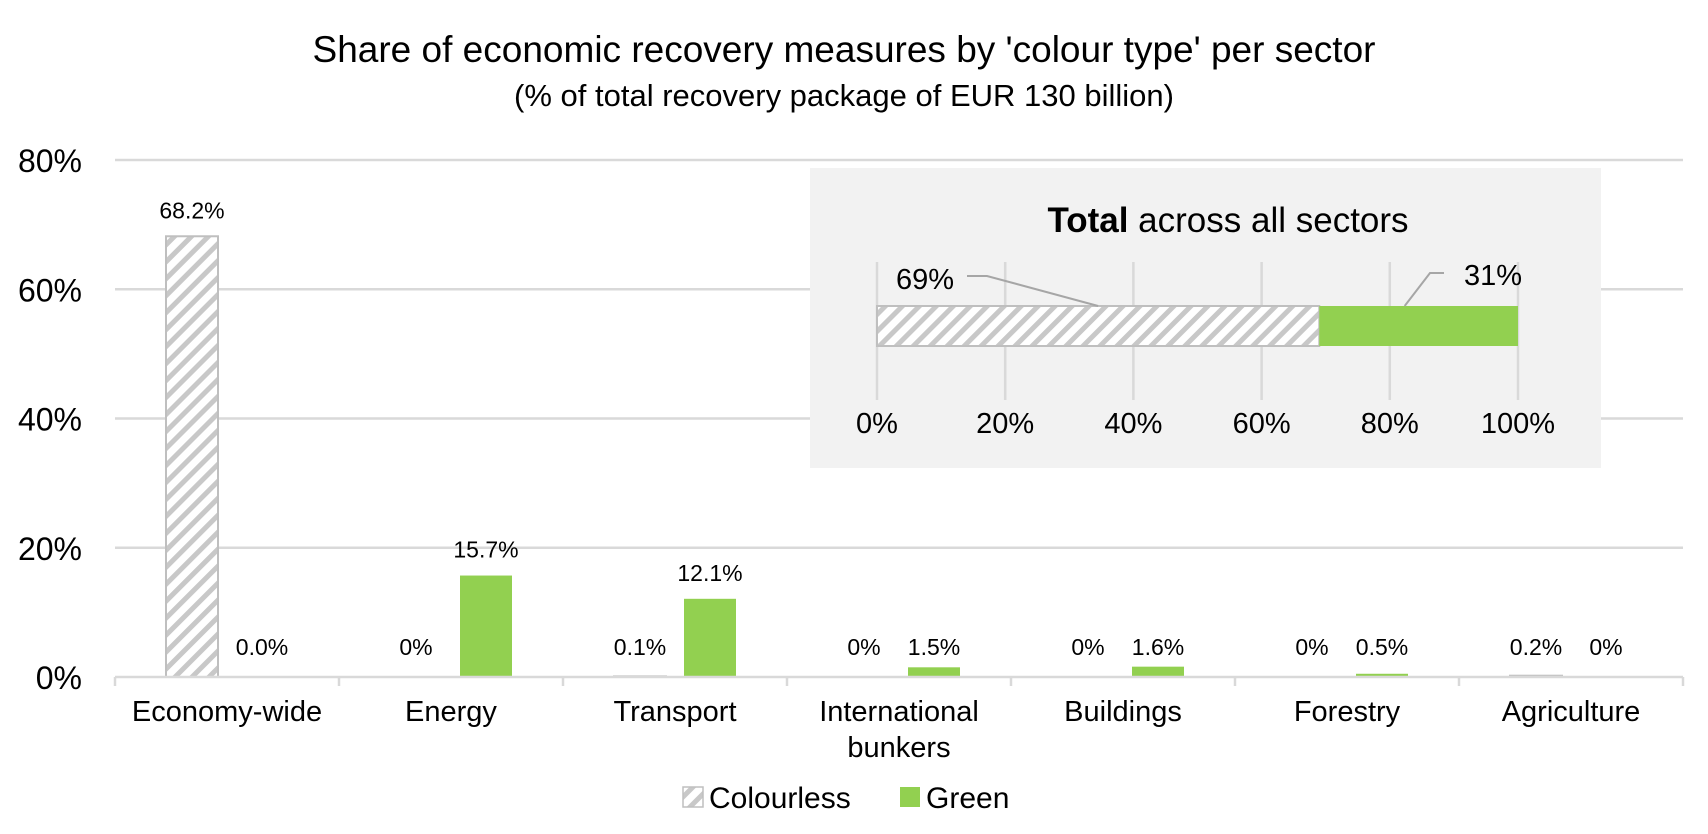 This screenshot has height=834, width=1708. What do you see at coordinates (1518, 424) in the screenshot?
I see `inset-x-tick-label: 100%` at bounding box center [1518, 424].